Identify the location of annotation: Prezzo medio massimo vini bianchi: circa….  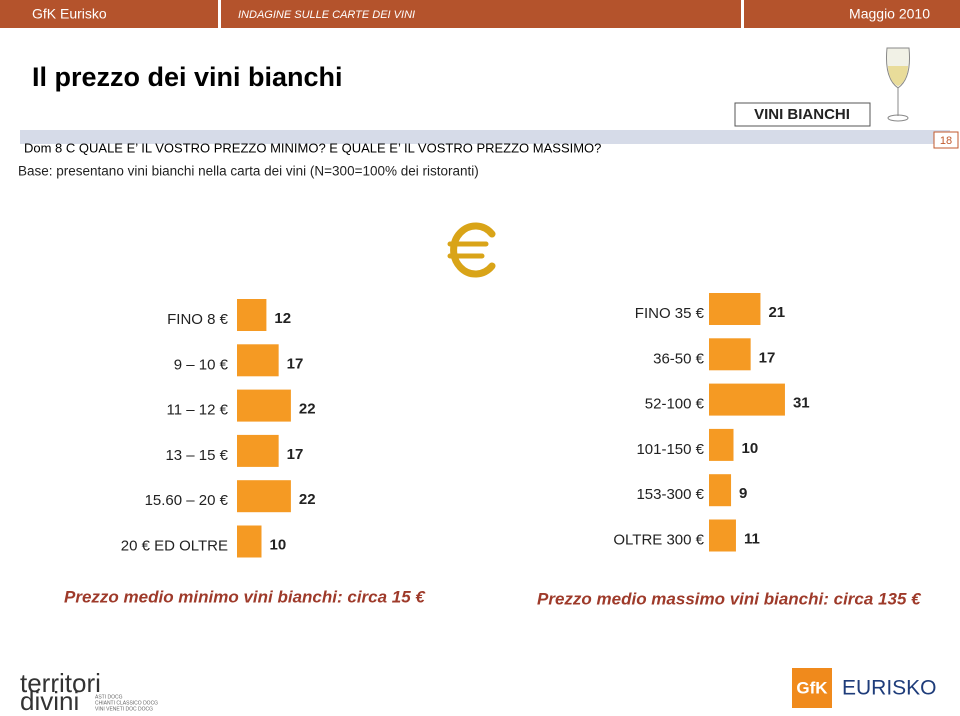
(729, 598).